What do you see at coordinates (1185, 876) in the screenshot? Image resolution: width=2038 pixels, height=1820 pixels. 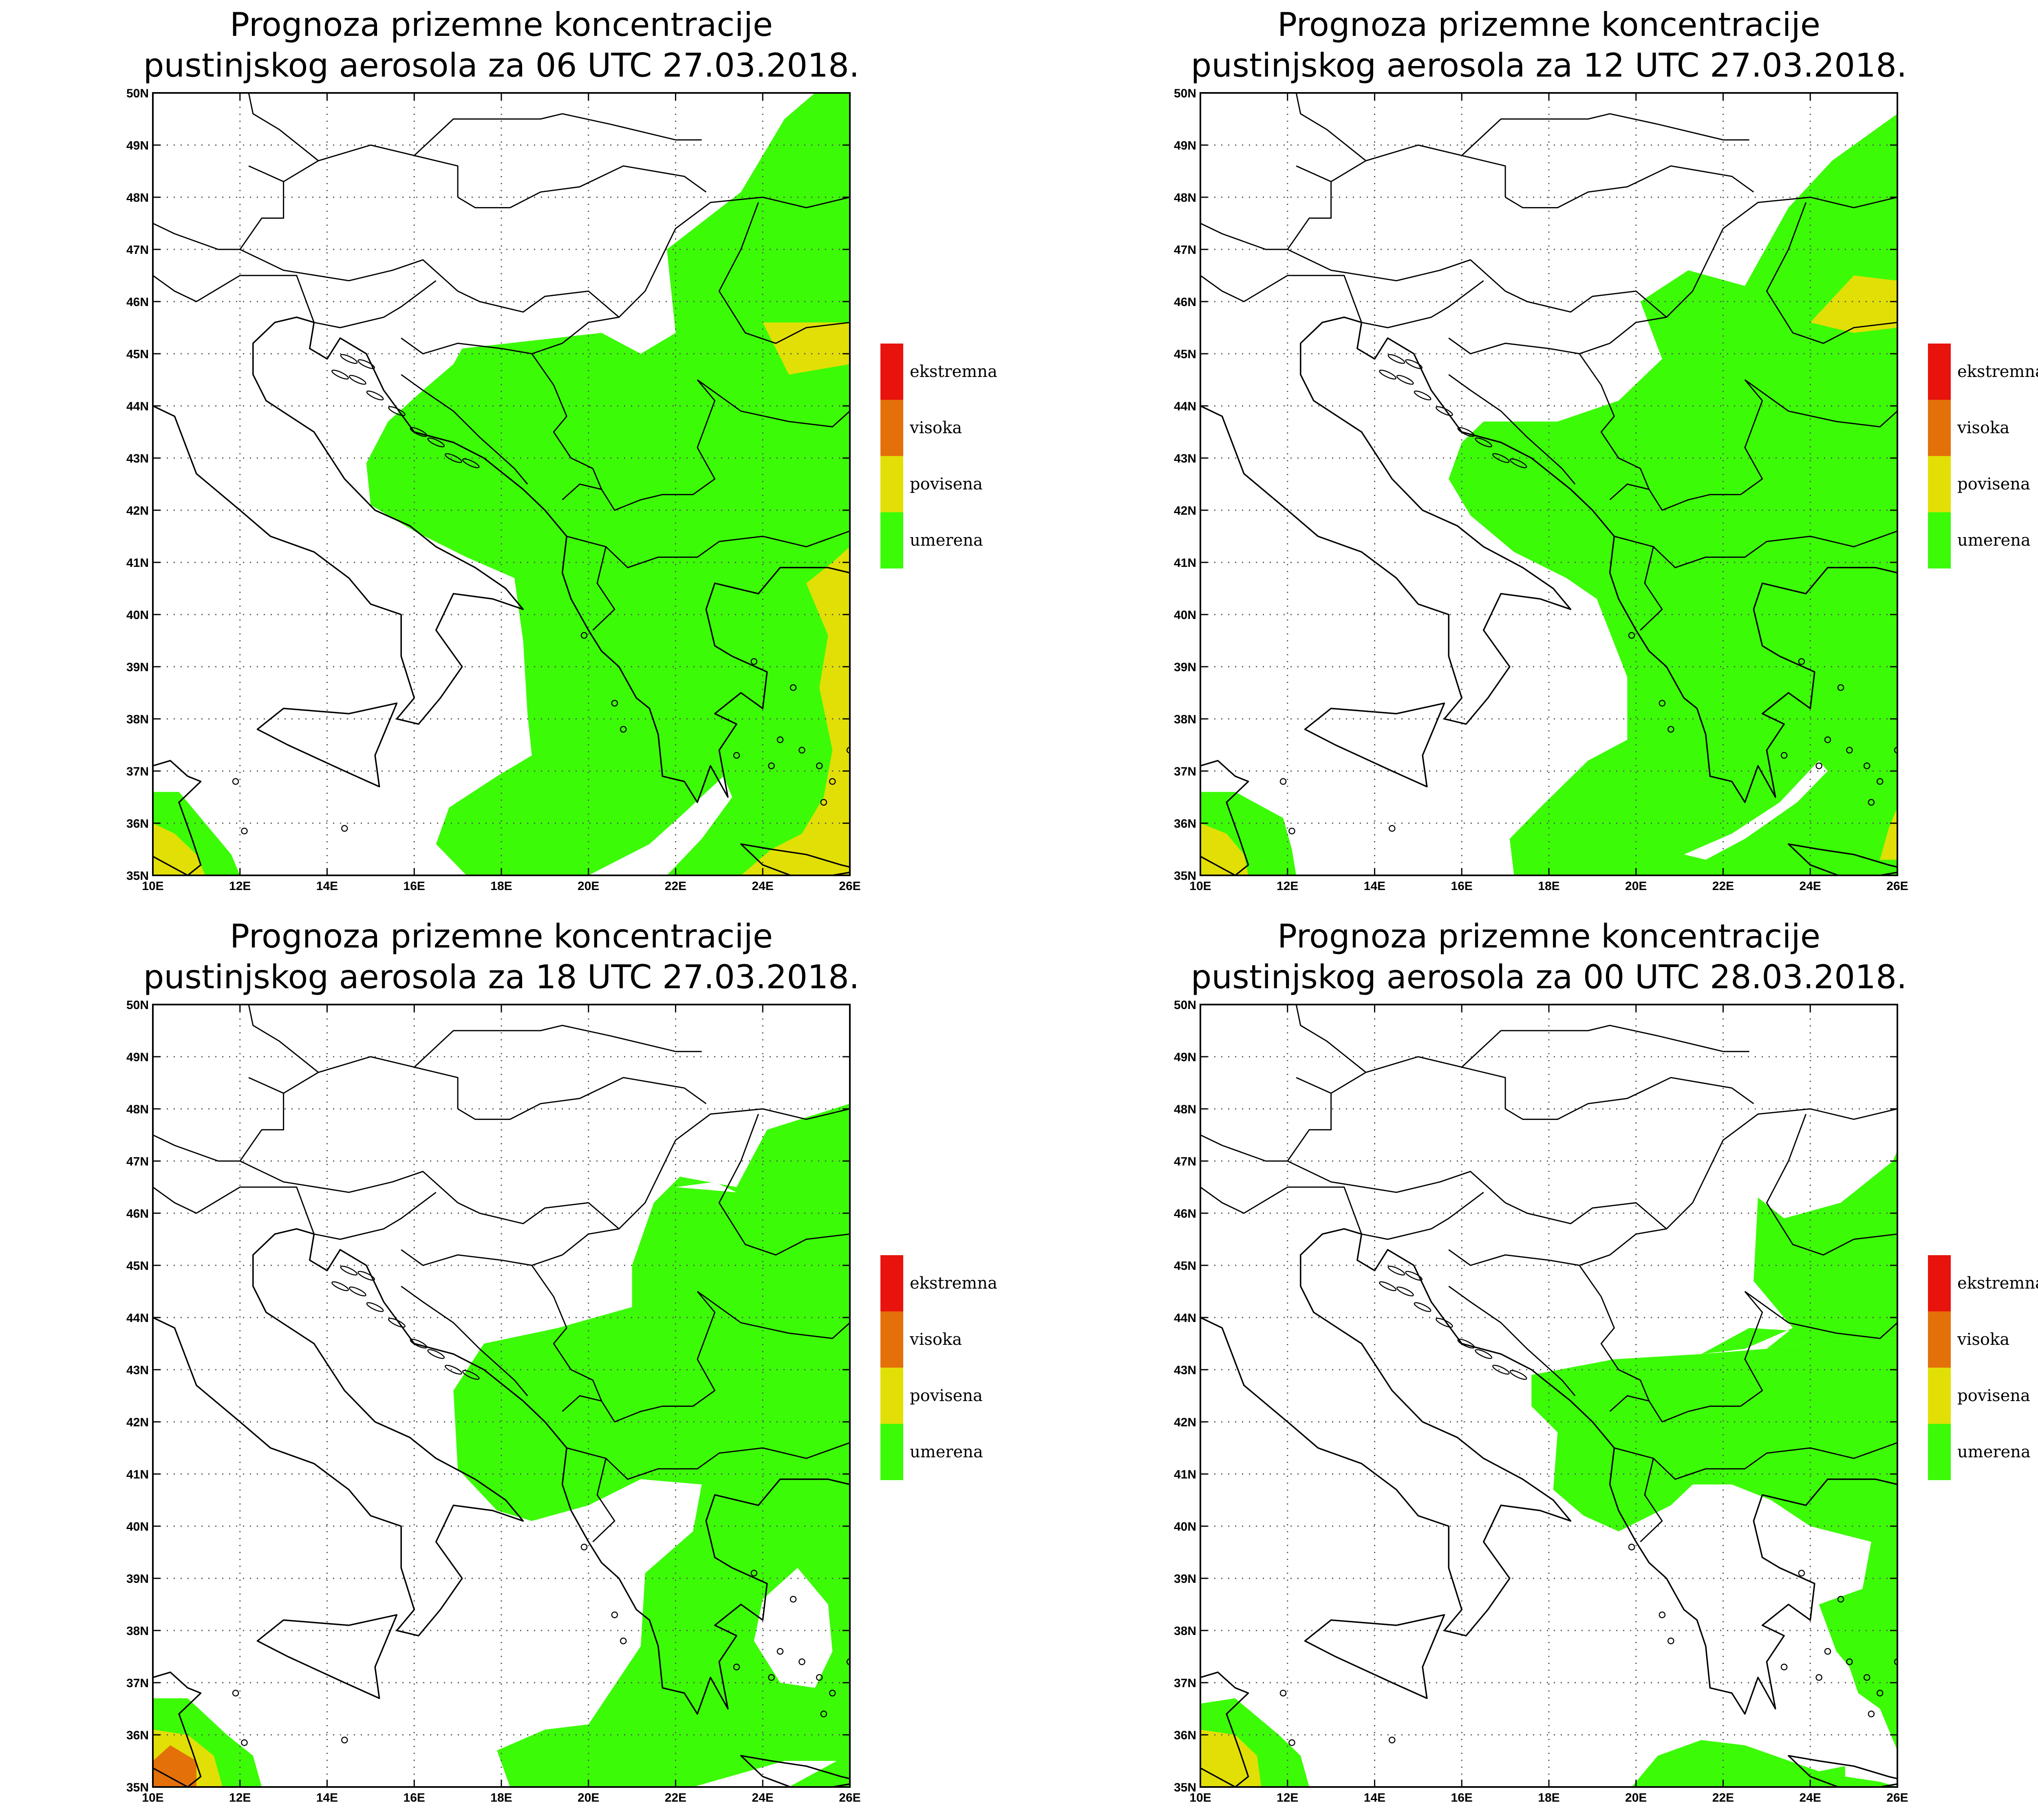 I see `lat-label: 35N` at bounding box center [1185, 876].